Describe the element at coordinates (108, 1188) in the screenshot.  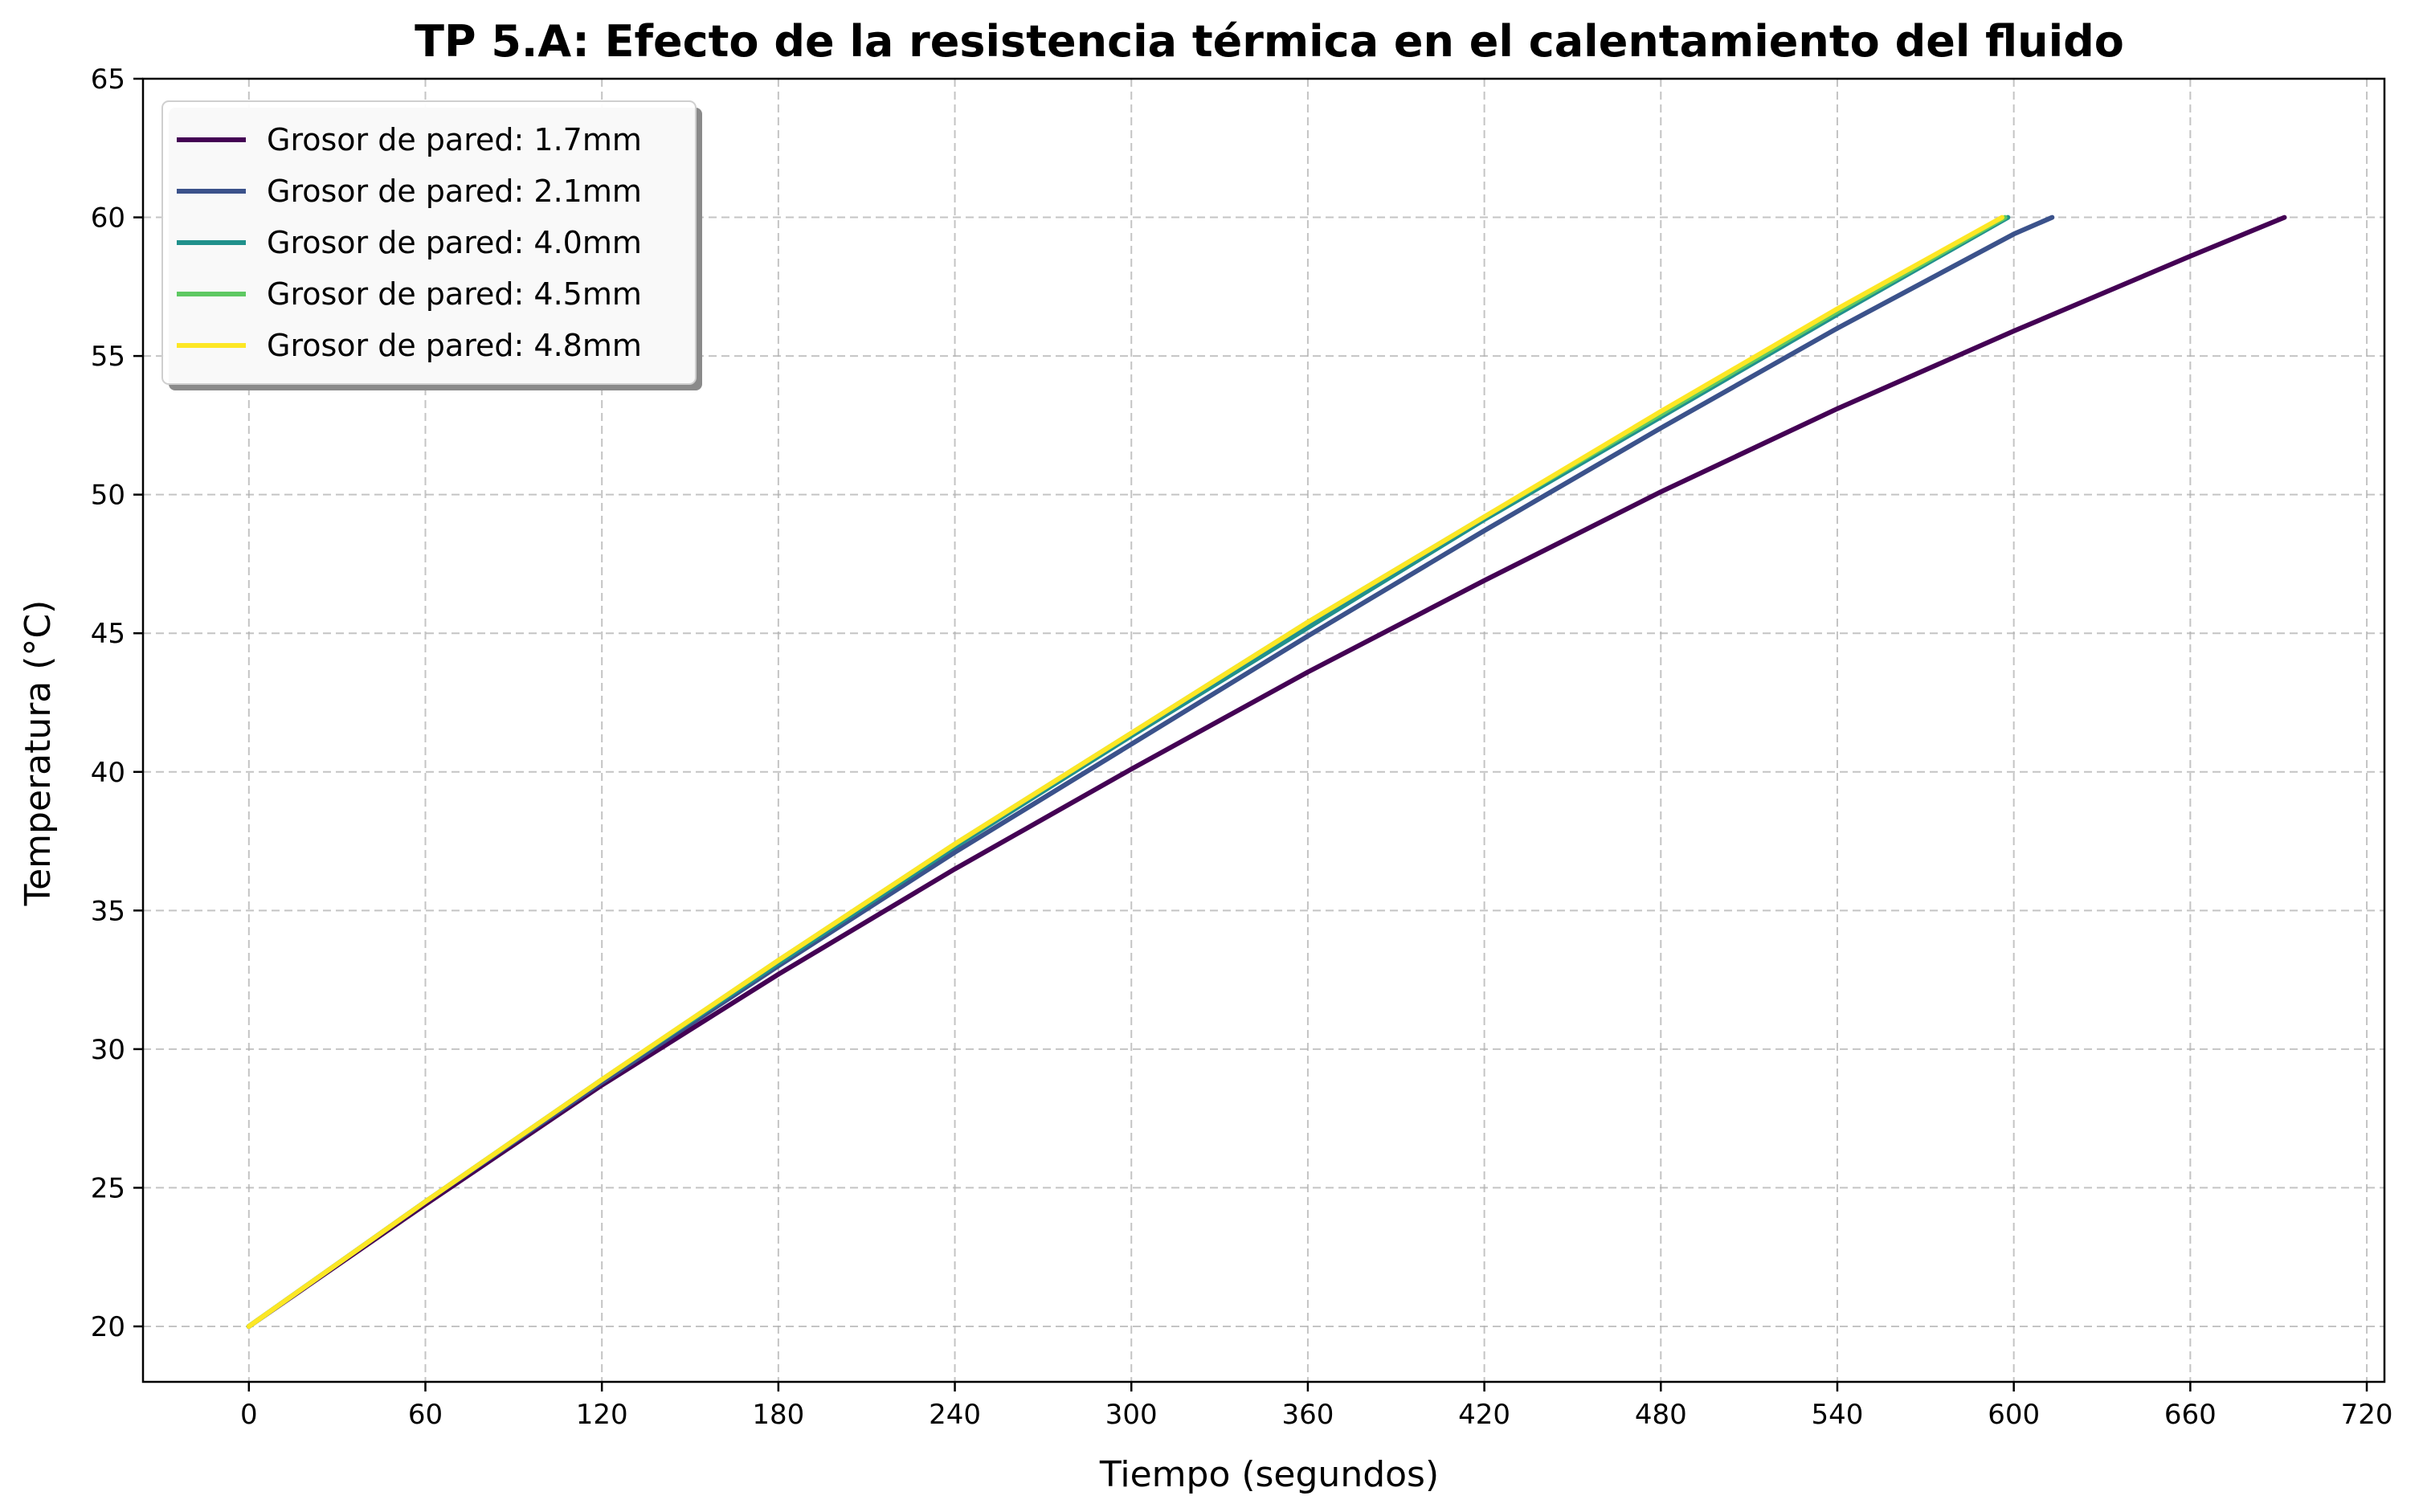
I see `y-tick-label: 25` at that location.